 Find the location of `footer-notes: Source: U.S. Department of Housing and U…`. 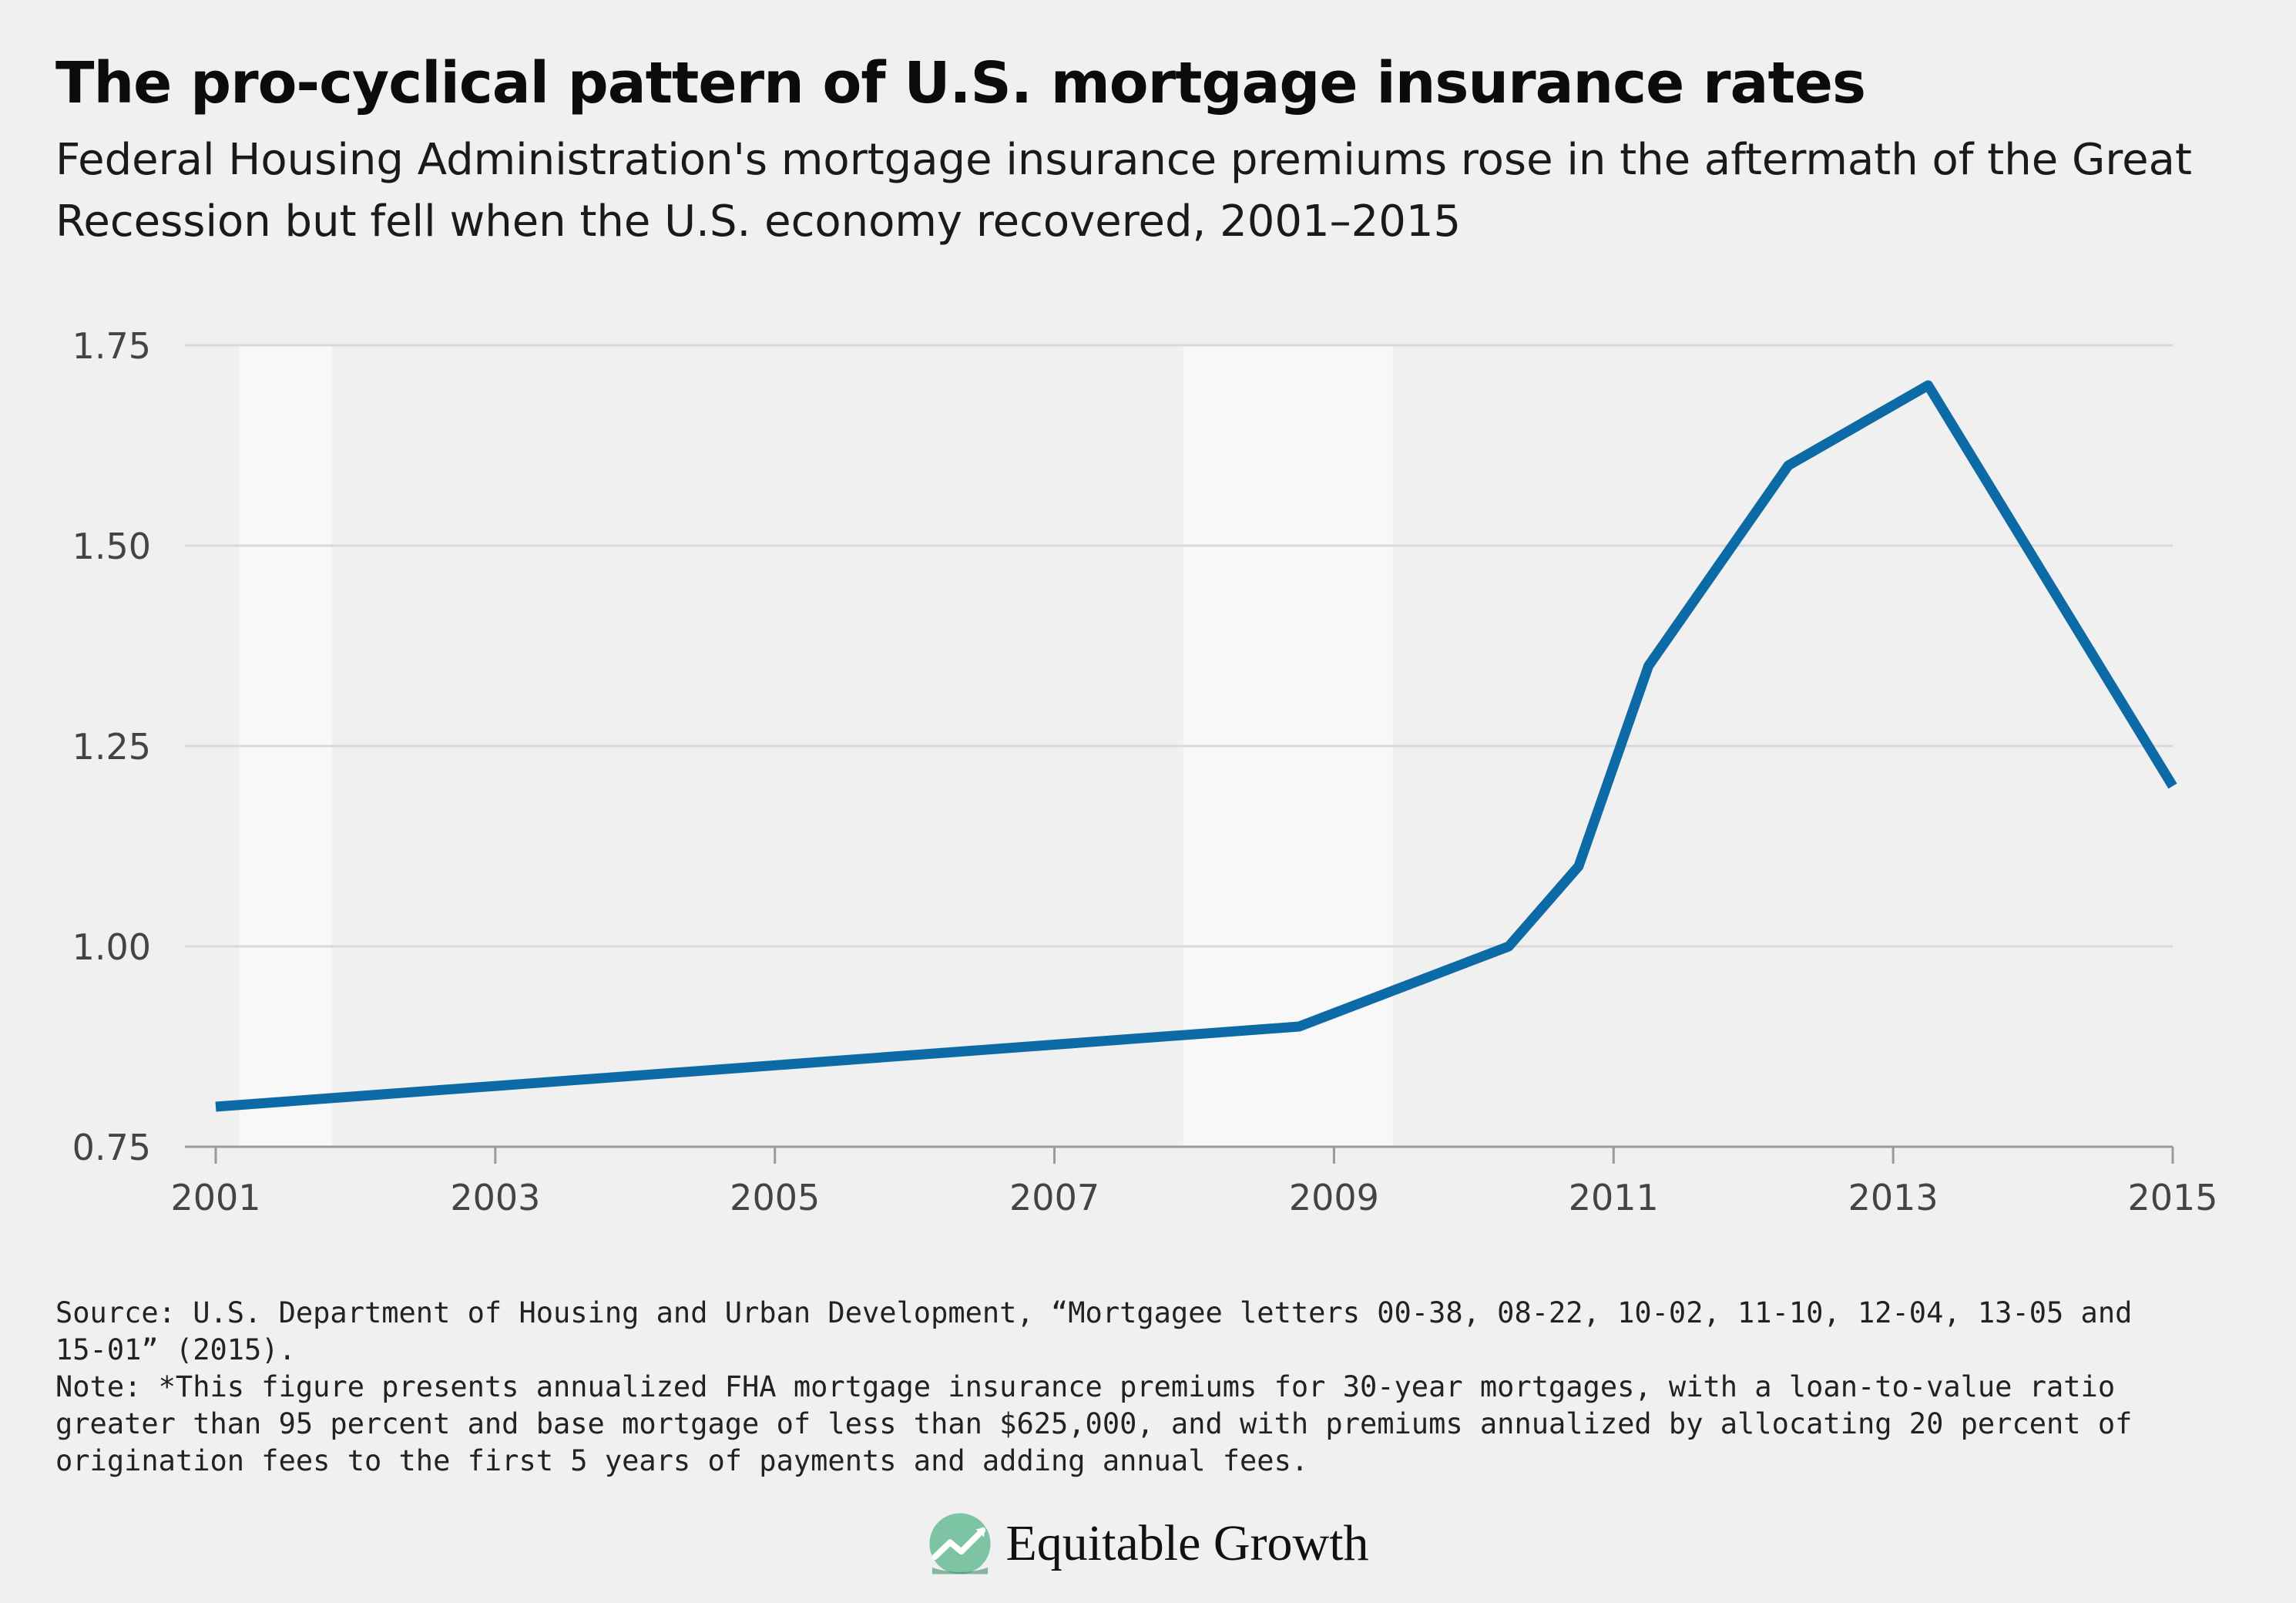

footer-notes: Source: U.S. Department of Housing and U… is located at coordinates (1103, 1387).